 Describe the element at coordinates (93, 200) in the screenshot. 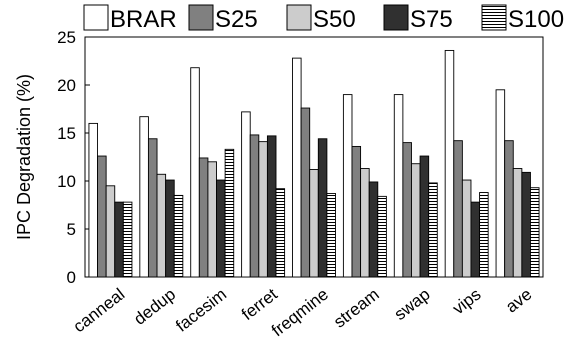

I see `bar-brar-canneal` at that location.